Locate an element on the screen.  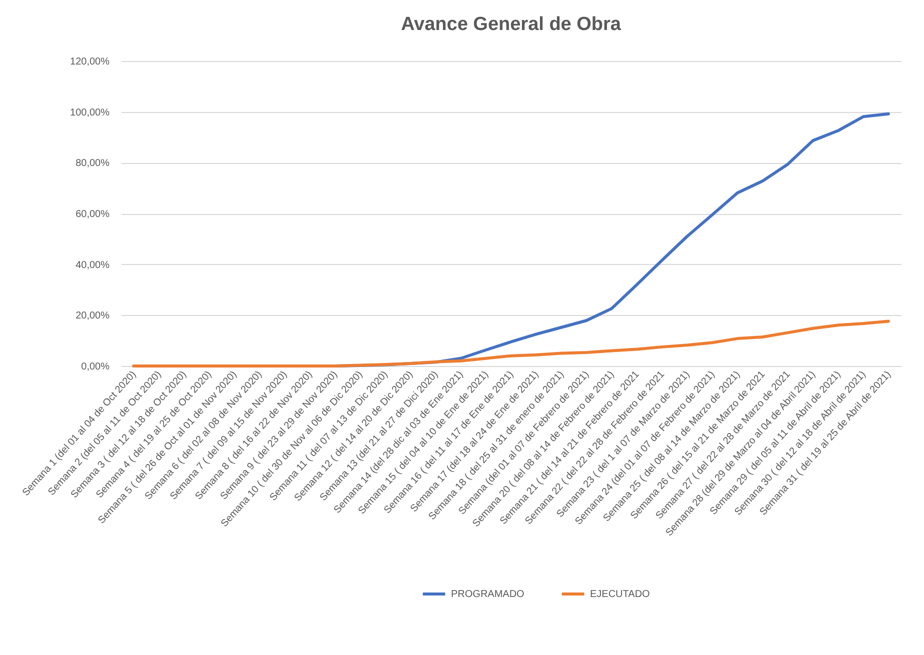
y-tick-label: 80,00% is located at coordinates (93, 164).